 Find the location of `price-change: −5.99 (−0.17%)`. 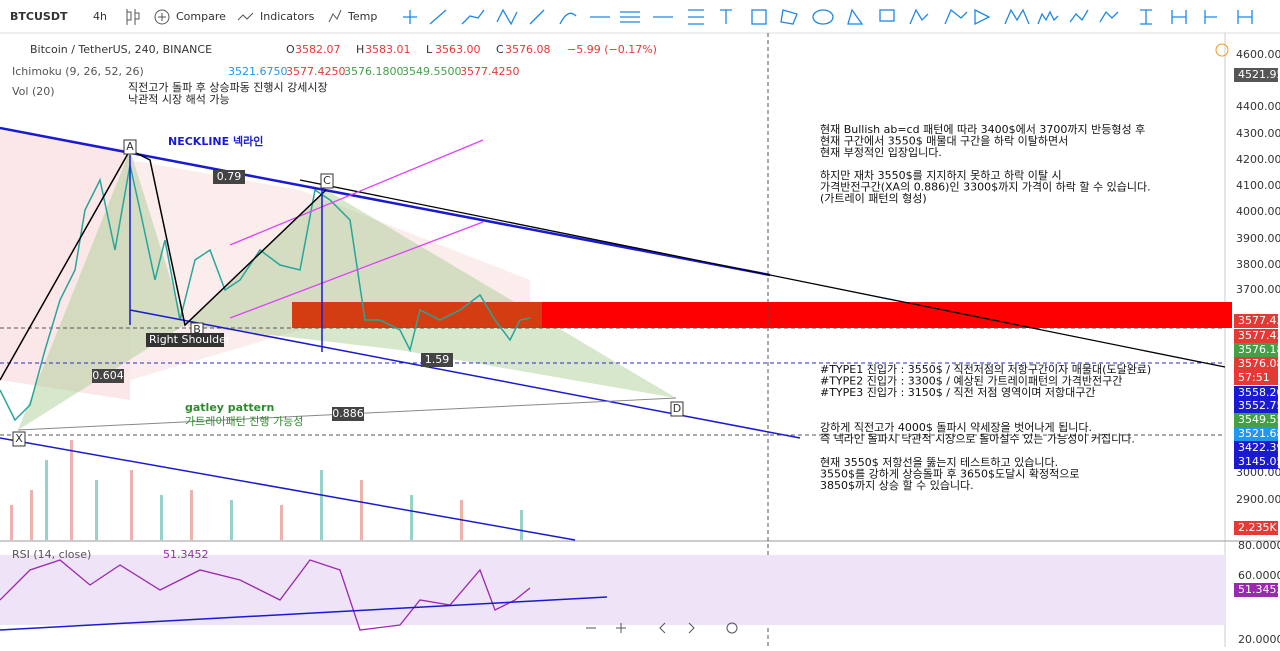

price-change: −5.99 (−0.17%) is located at coordinates (612, 49).